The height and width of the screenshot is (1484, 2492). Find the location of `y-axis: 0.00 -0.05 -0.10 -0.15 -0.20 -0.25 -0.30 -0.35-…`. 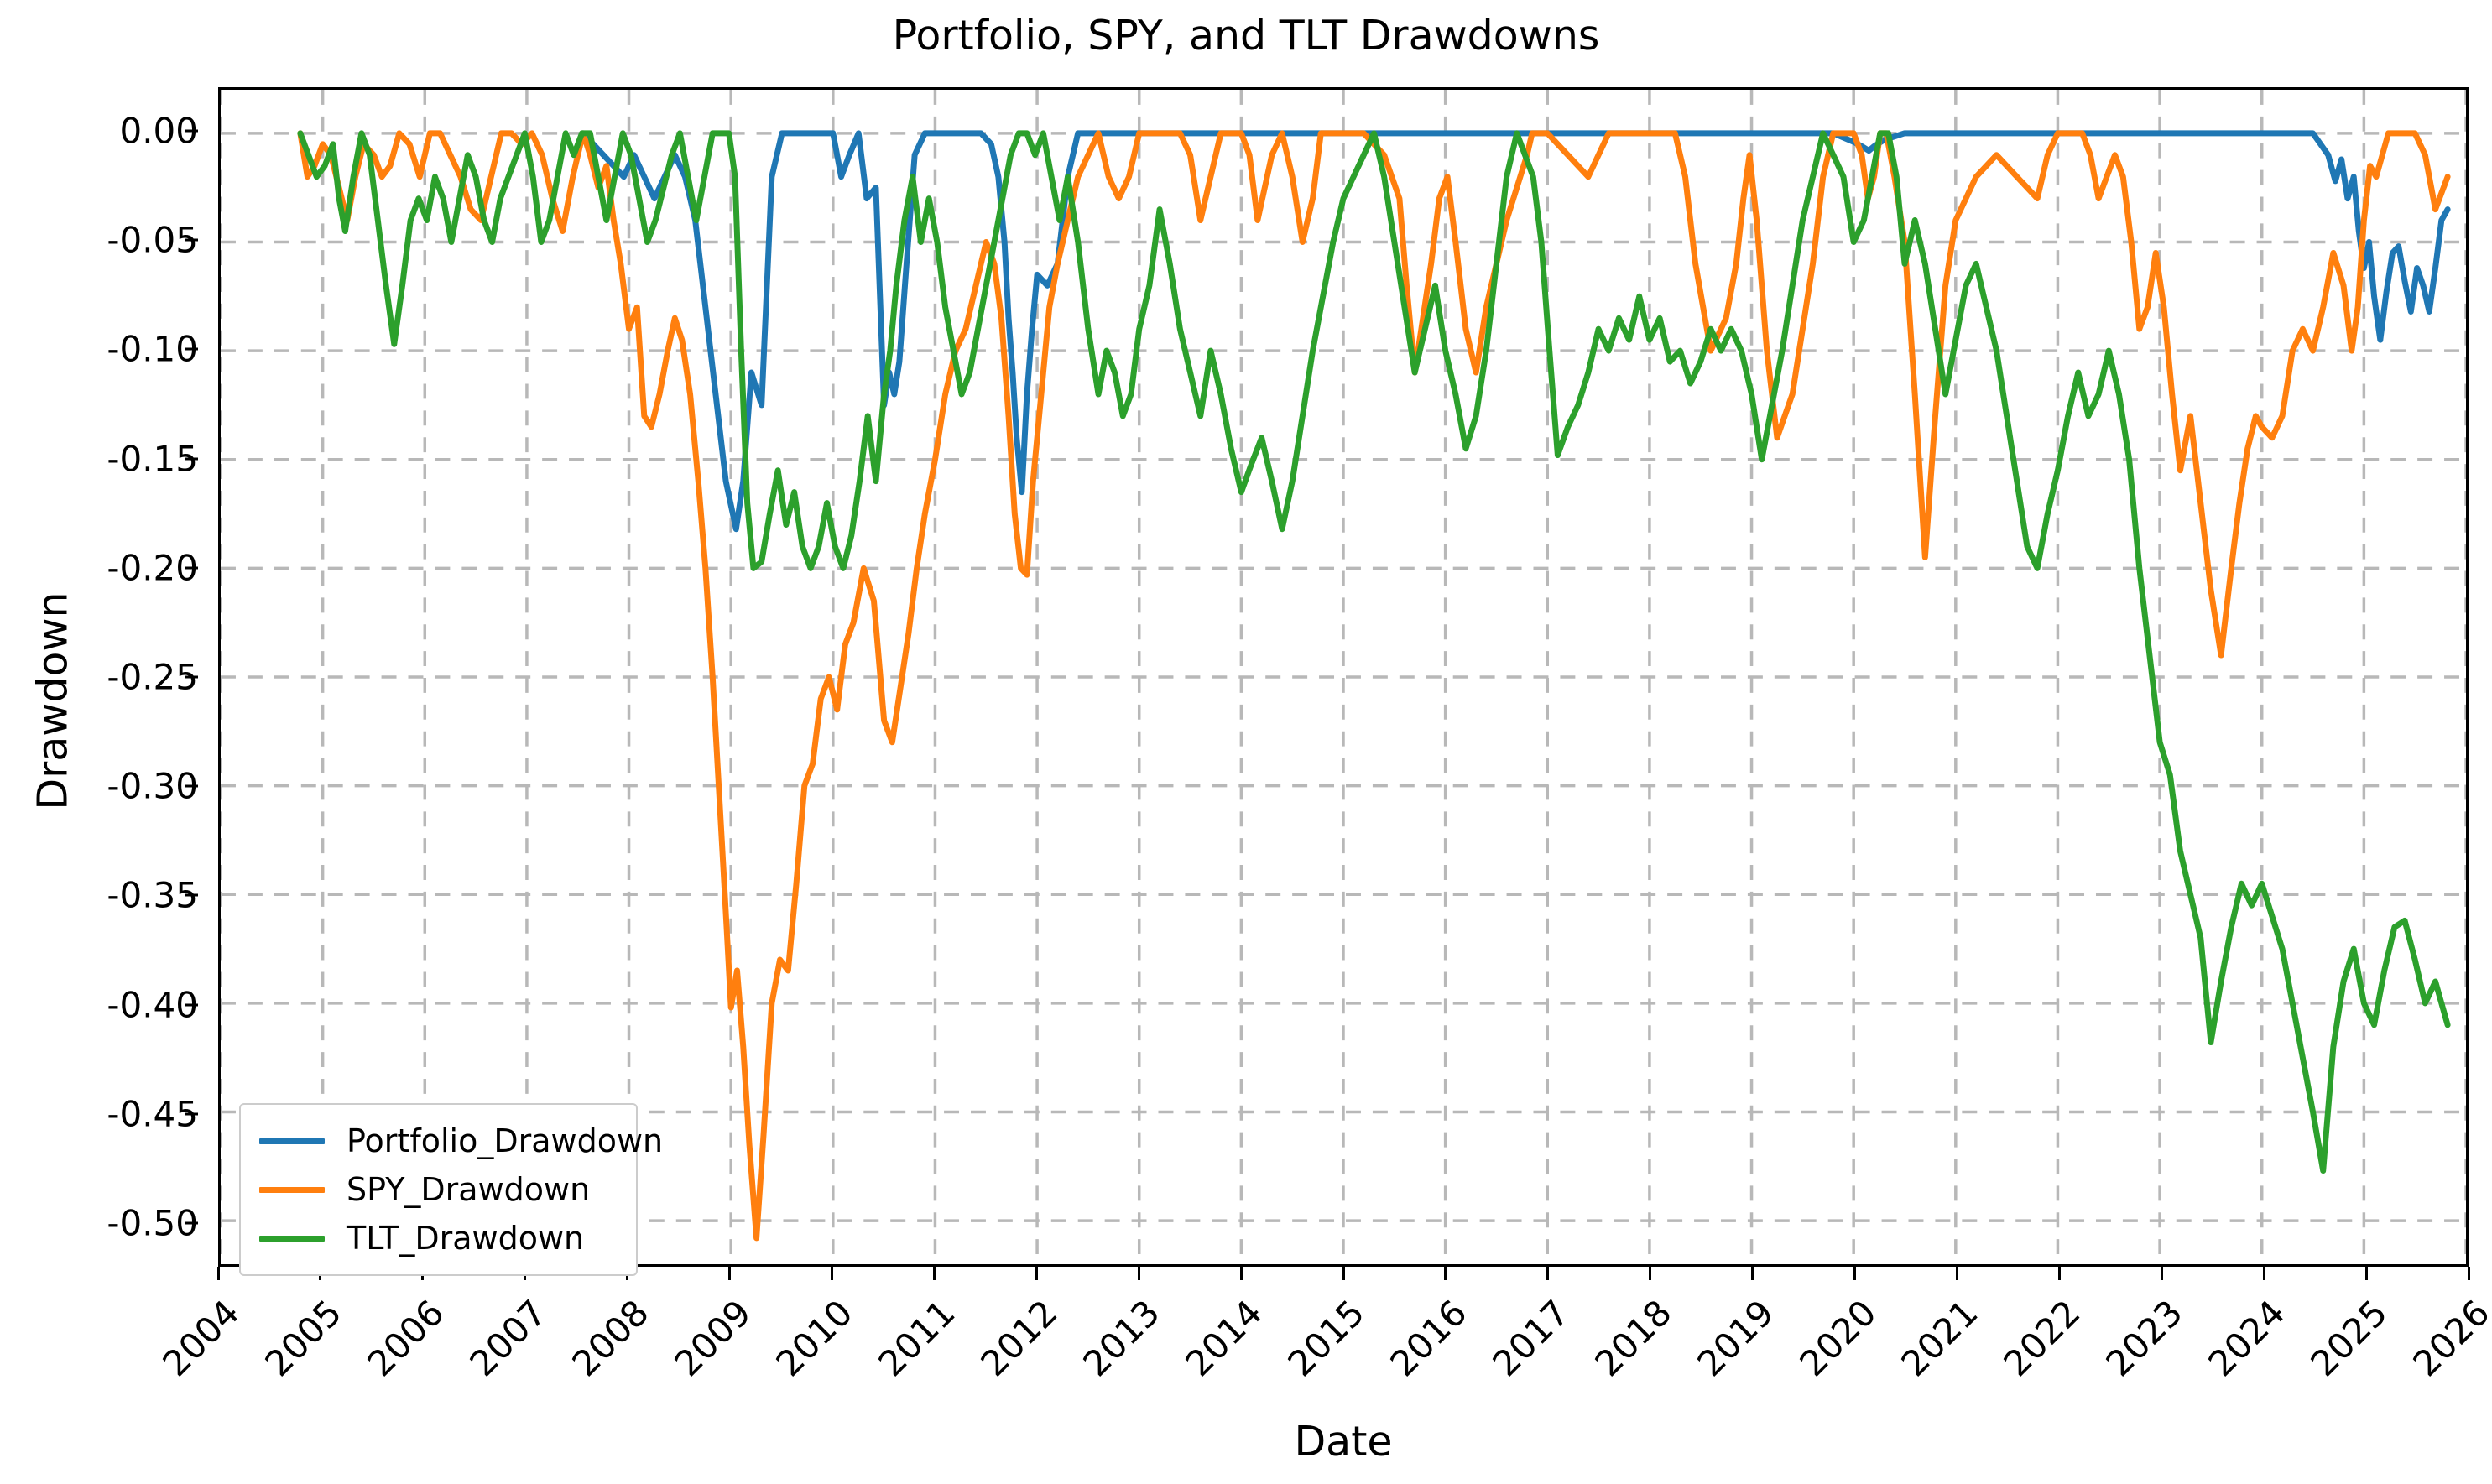

y-axis: 0.00 -0.05 -0.10 -0.15 -0.20 -0.25 -0.30 -0.35-… is located at coordinates (99, 742).